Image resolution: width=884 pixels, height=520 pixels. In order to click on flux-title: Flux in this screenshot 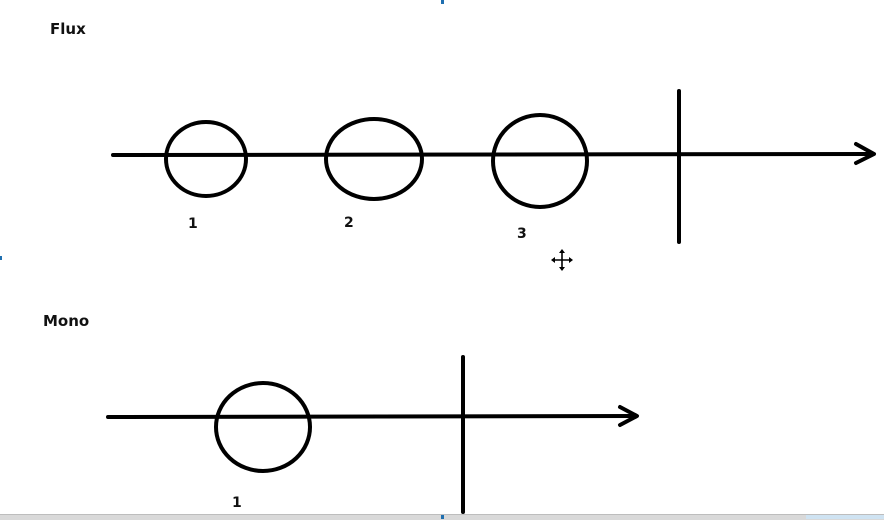, I will do `click(68, 29)`.